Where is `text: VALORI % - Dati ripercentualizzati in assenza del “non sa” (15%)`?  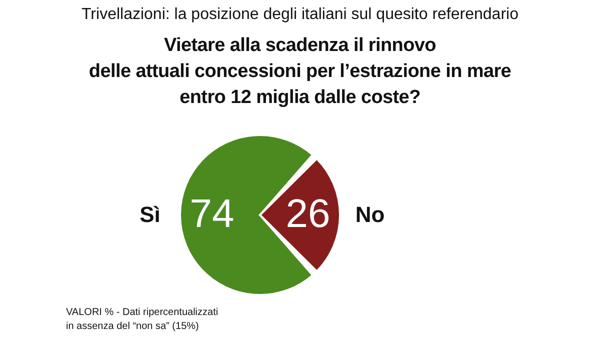 text: VALORI % - Dati ripercentualizzati in assenza del “non sa” (15%) is located at coordinates (142, 320).